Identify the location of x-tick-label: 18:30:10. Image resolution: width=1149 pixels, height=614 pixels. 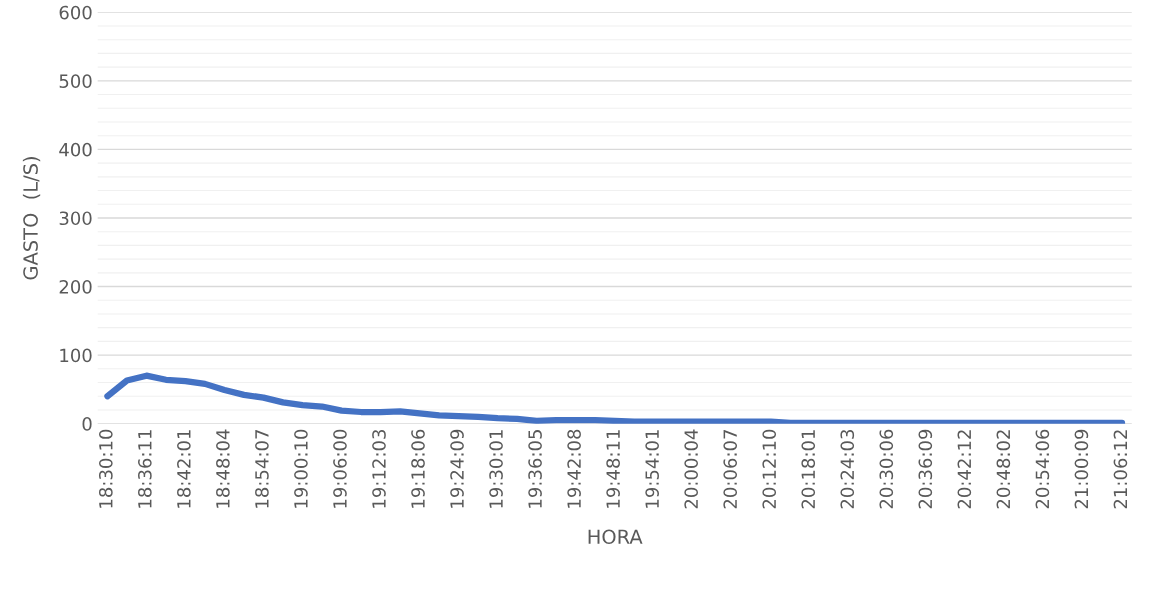
(106, 468).